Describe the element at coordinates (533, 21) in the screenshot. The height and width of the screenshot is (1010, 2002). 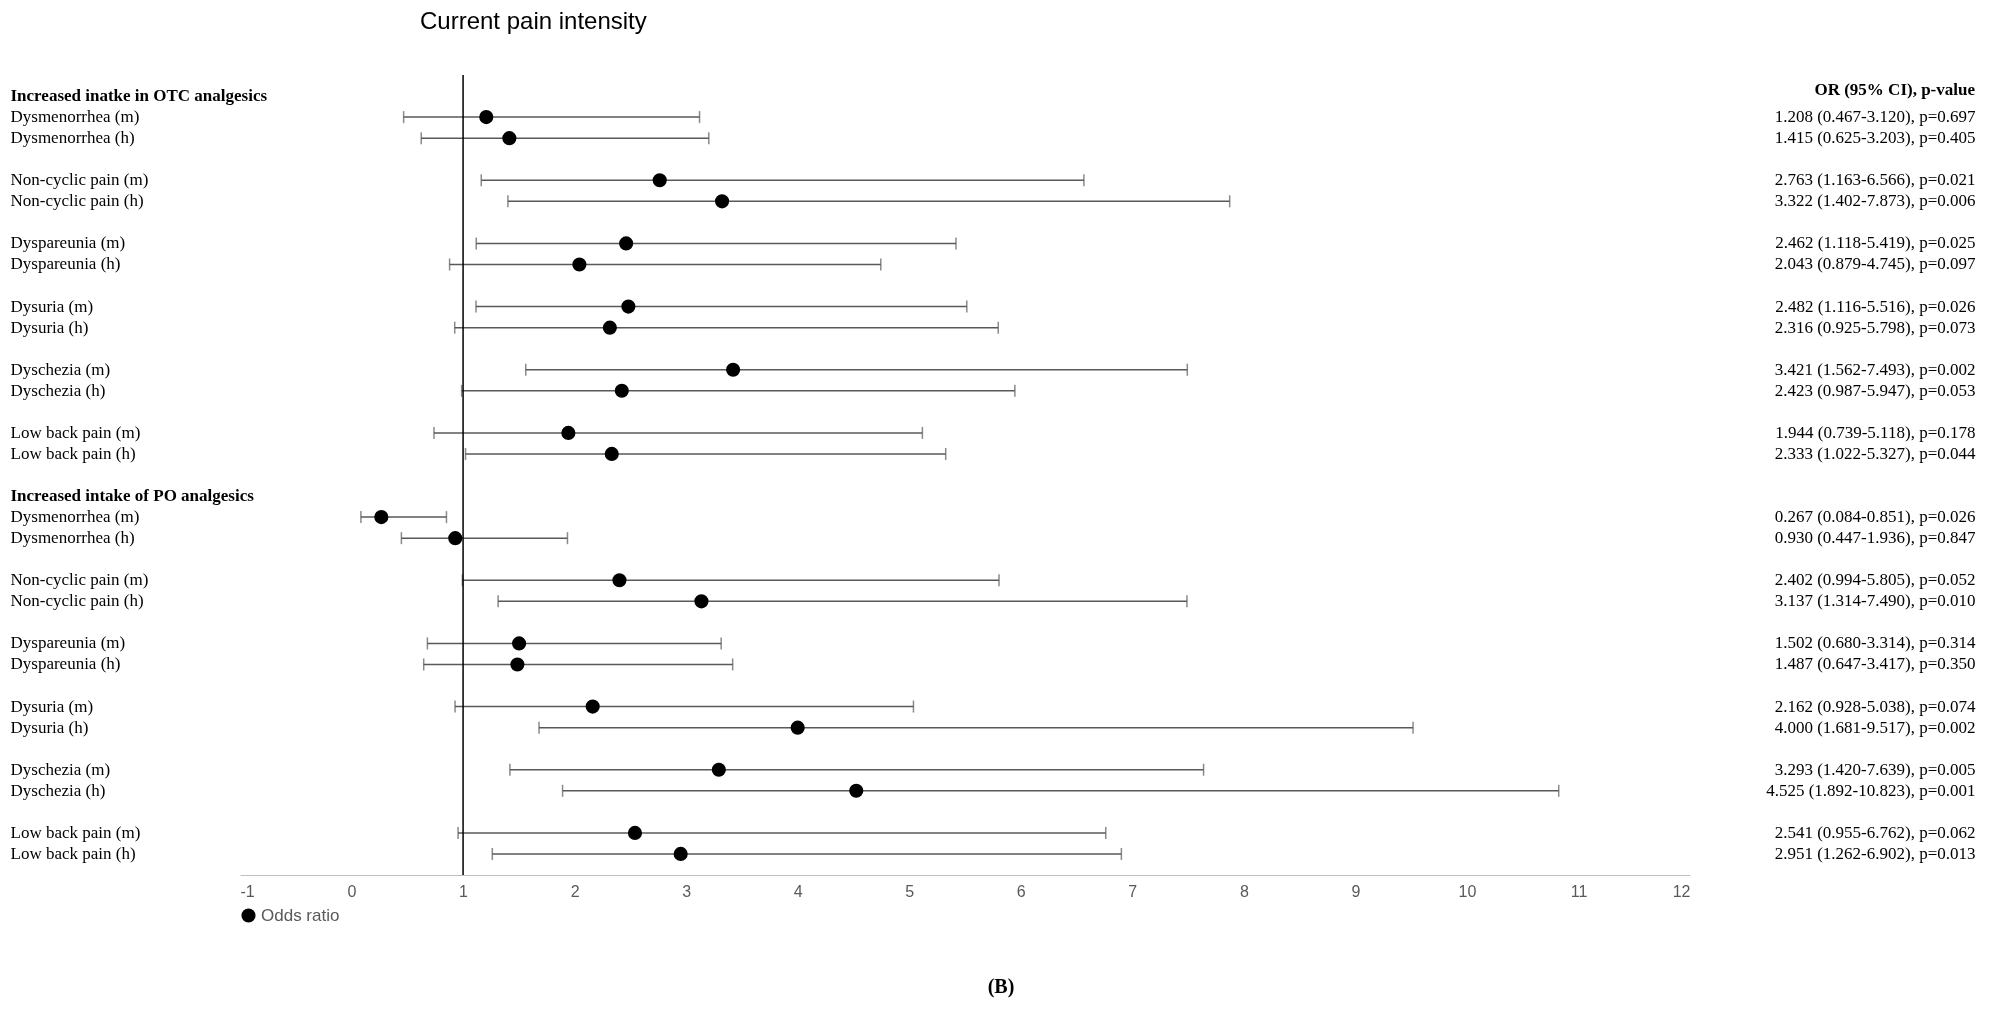
I see `chart-title: Current pain intensity` at that location.